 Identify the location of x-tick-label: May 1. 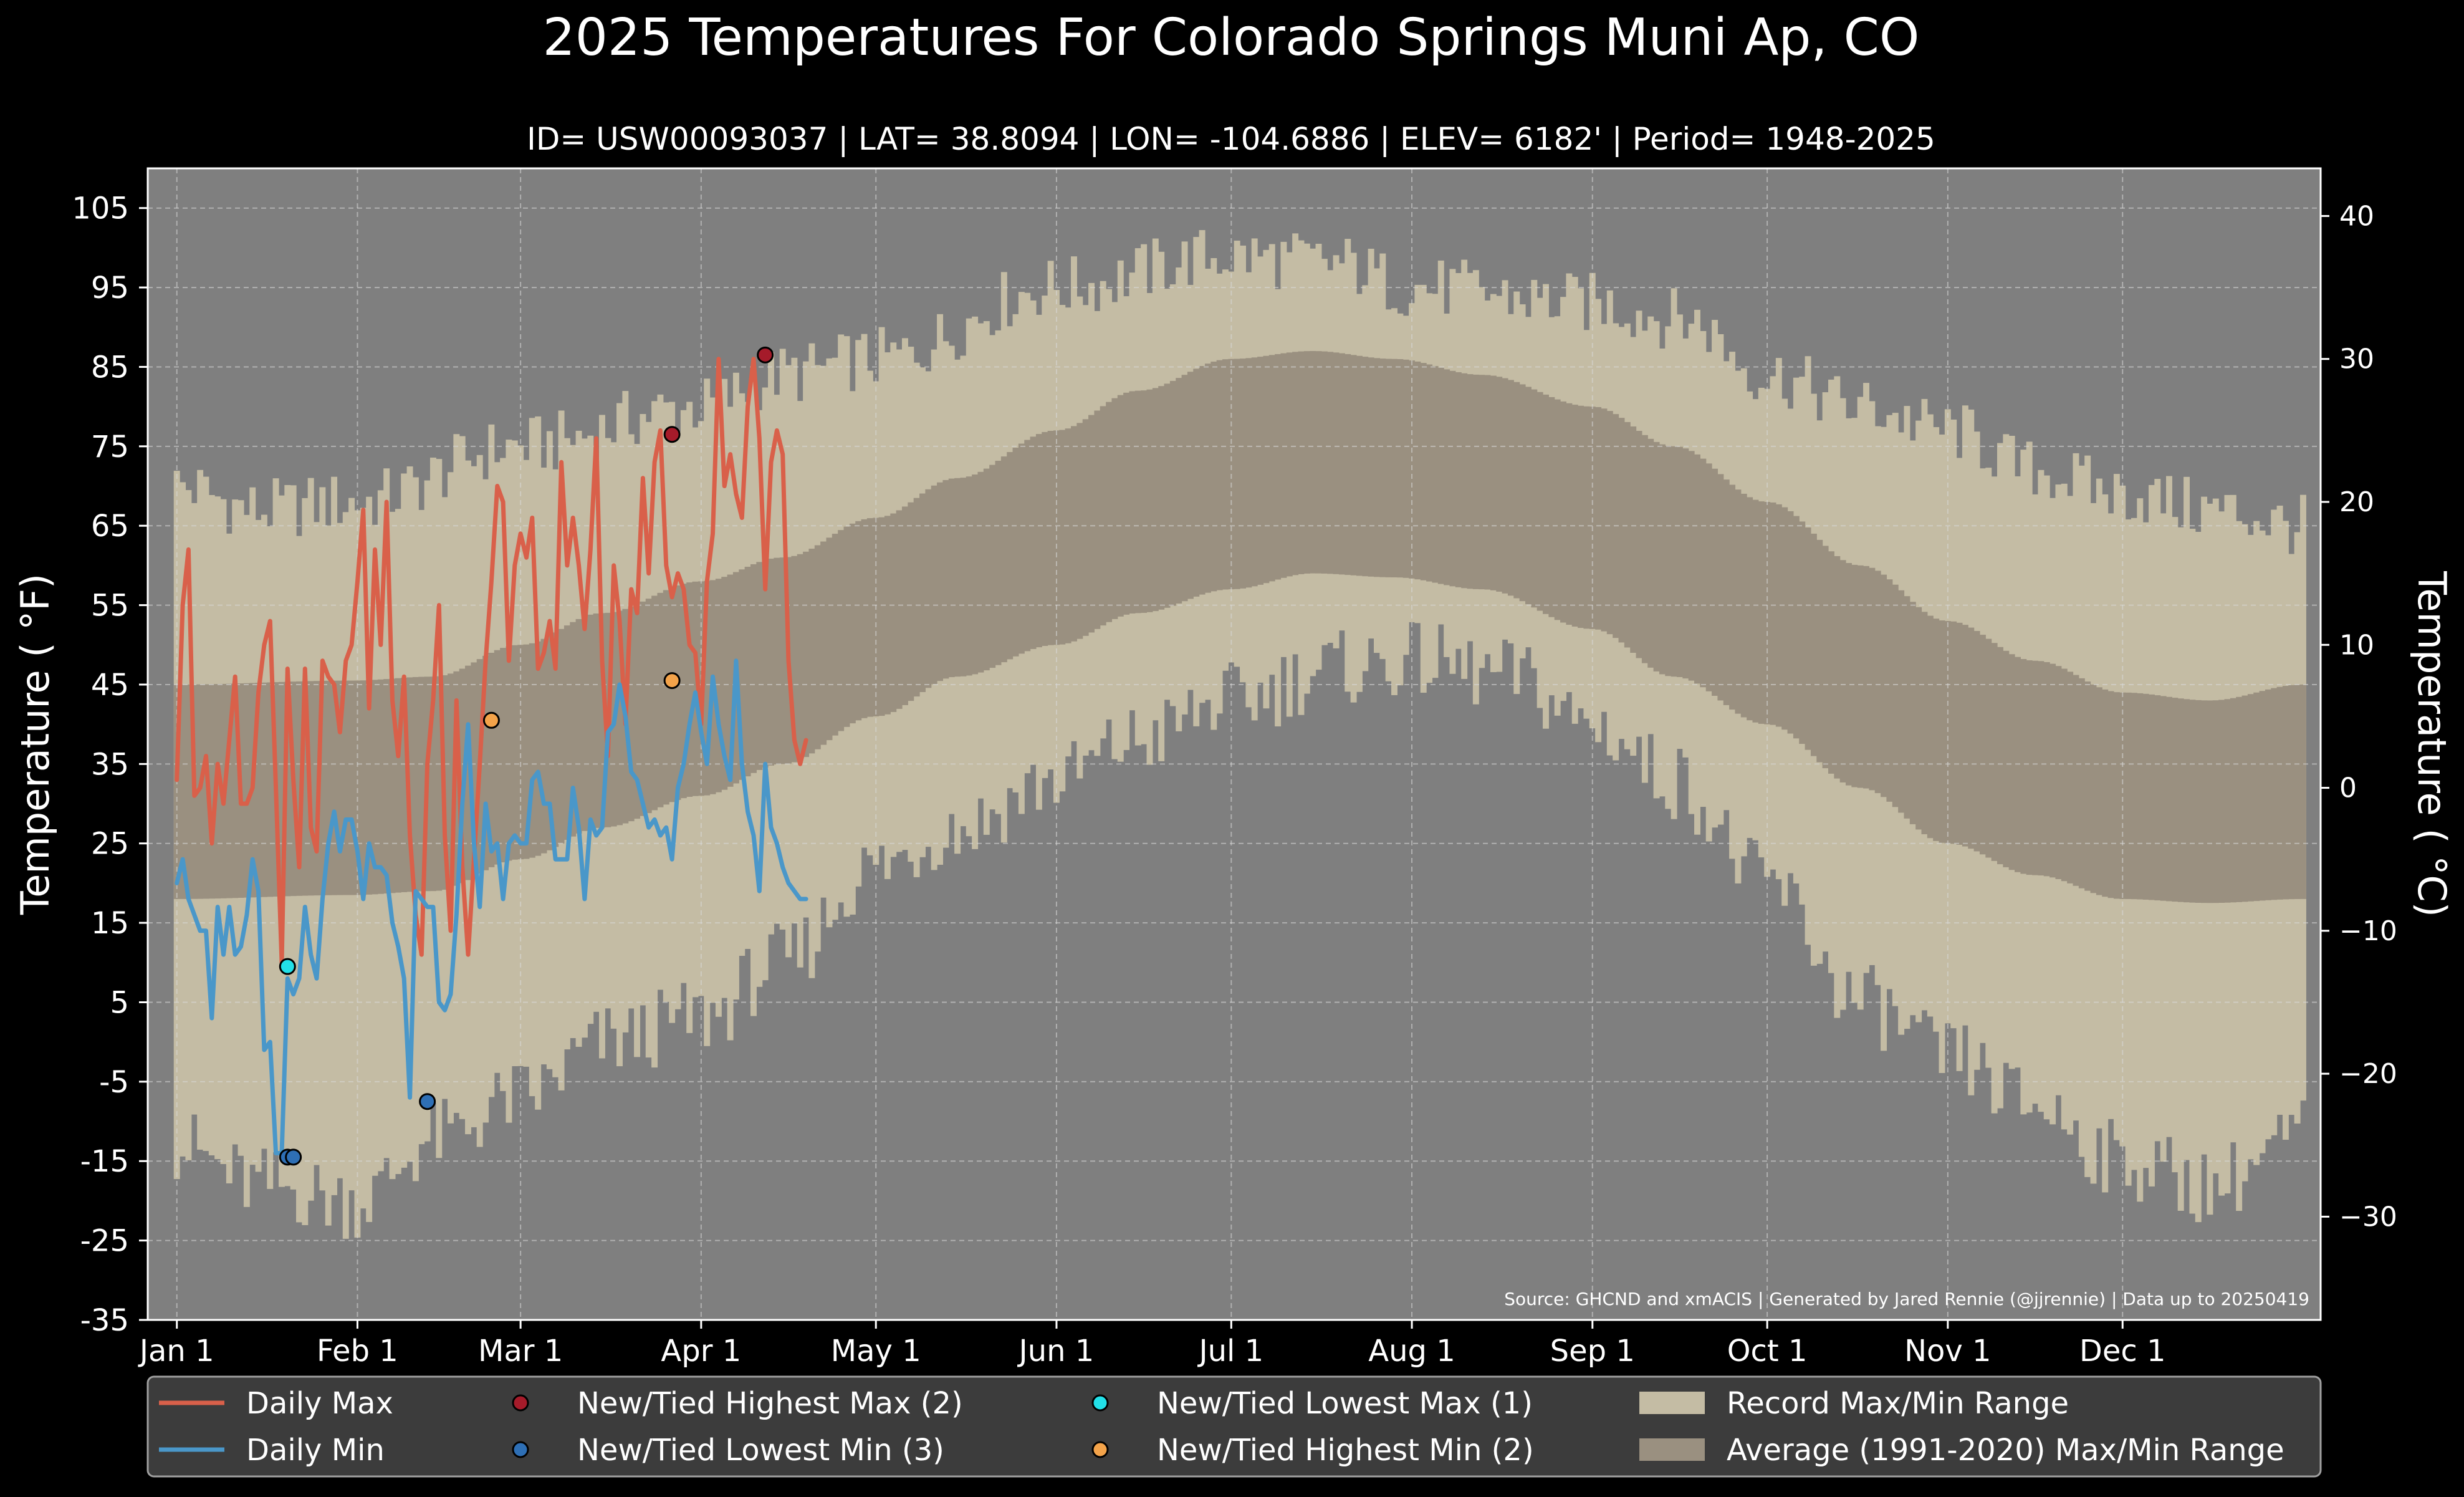
(876, 1351).